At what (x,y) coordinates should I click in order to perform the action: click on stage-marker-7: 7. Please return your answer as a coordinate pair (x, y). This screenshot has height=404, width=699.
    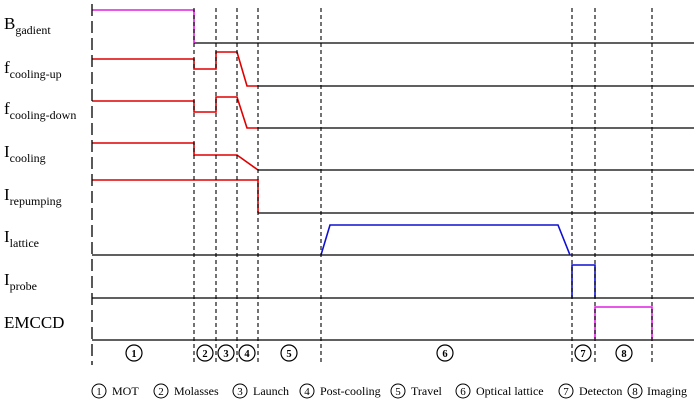
    Looking at the image, I should click on (583, 353).